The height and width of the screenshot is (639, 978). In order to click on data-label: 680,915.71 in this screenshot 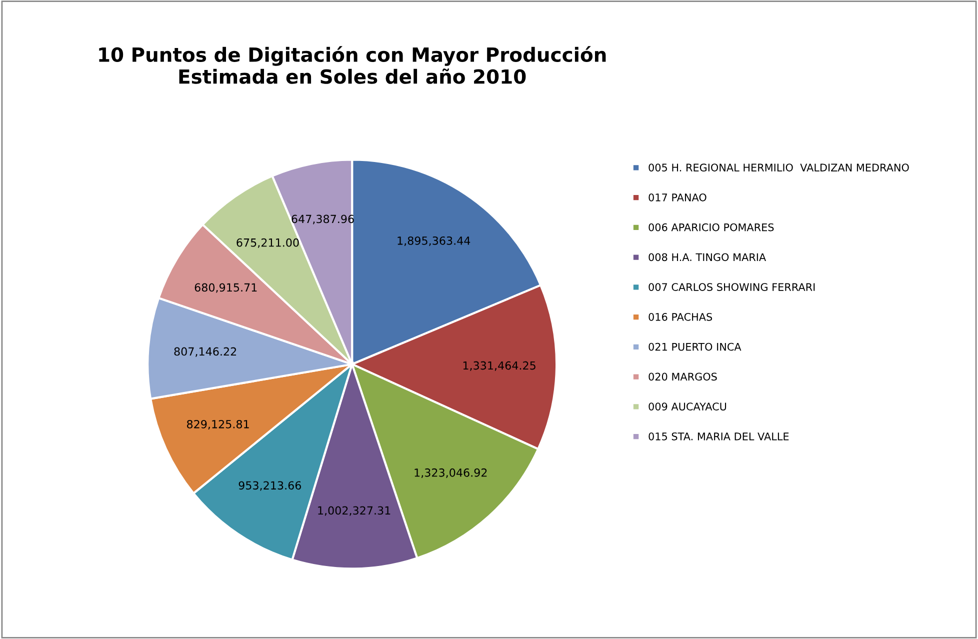, I will do `click(225, 288)`.